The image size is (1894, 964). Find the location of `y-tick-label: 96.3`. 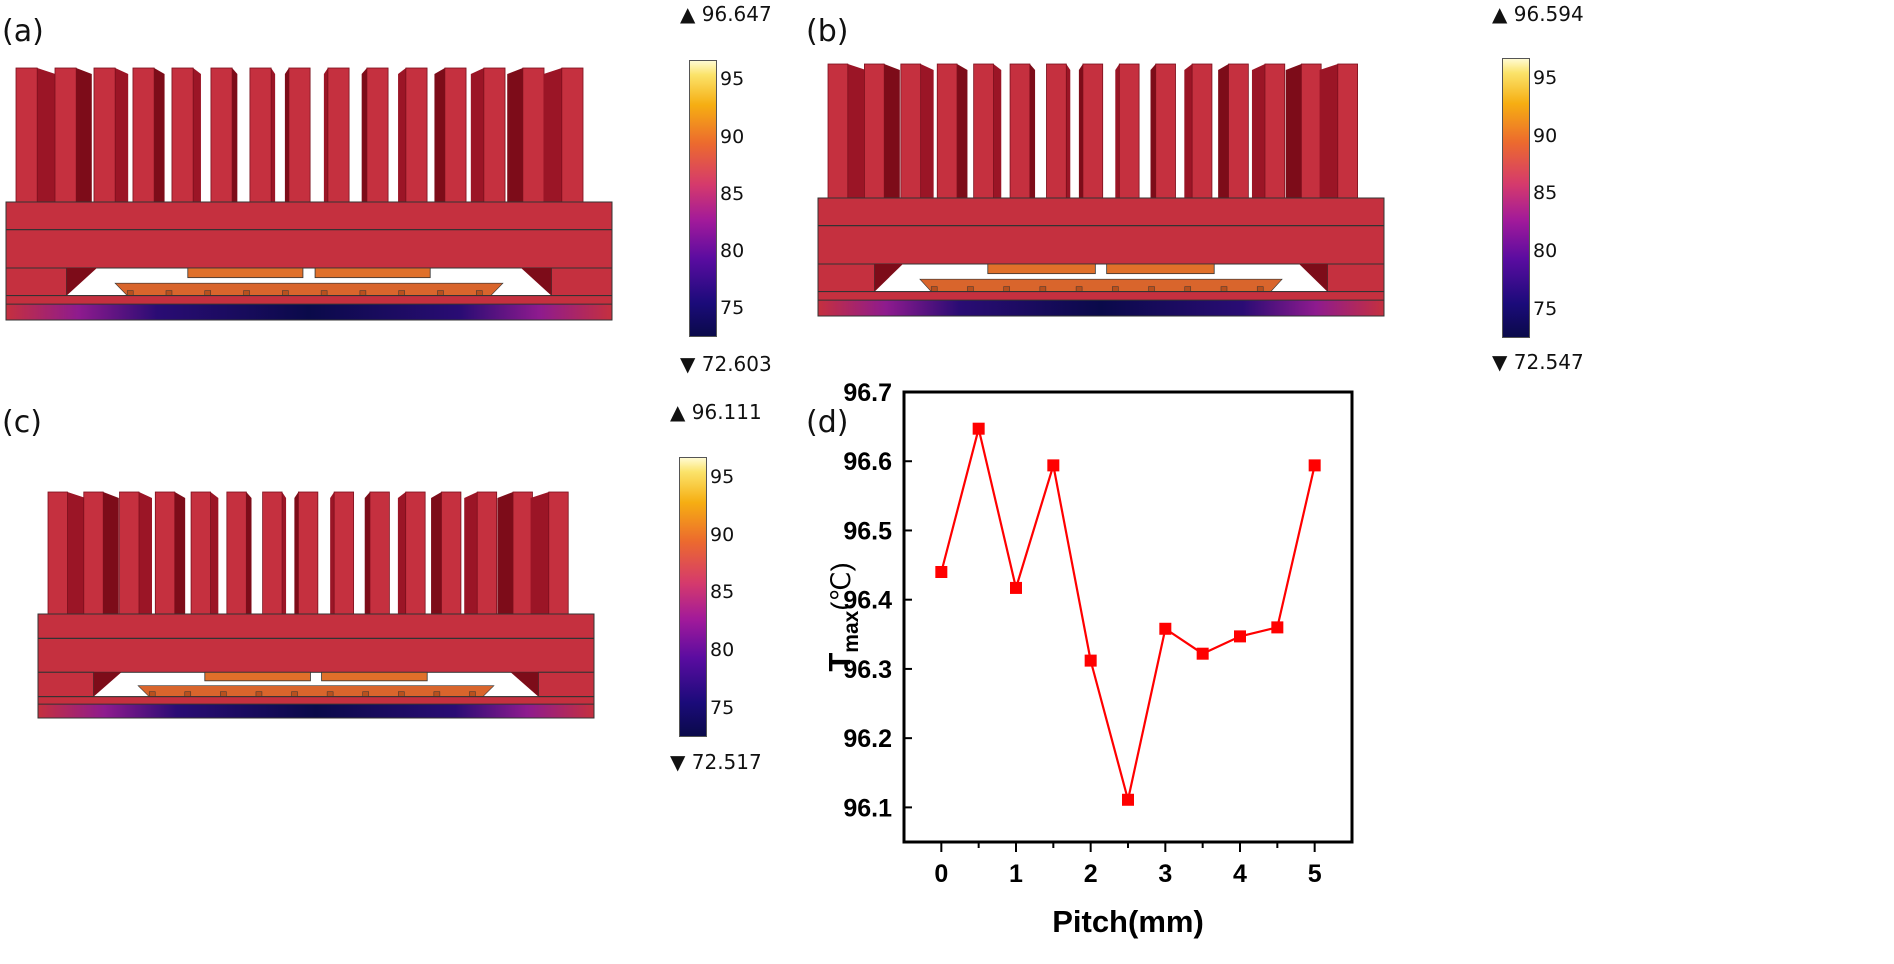

y-tick-label: 96.3 is located at coordinates (867, 670).